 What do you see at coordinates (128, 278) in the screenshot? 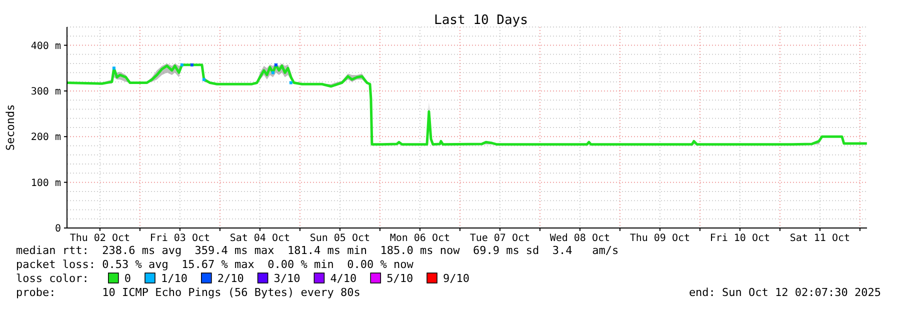
I see `legend-label: 0` at bounding box center [128, 278].